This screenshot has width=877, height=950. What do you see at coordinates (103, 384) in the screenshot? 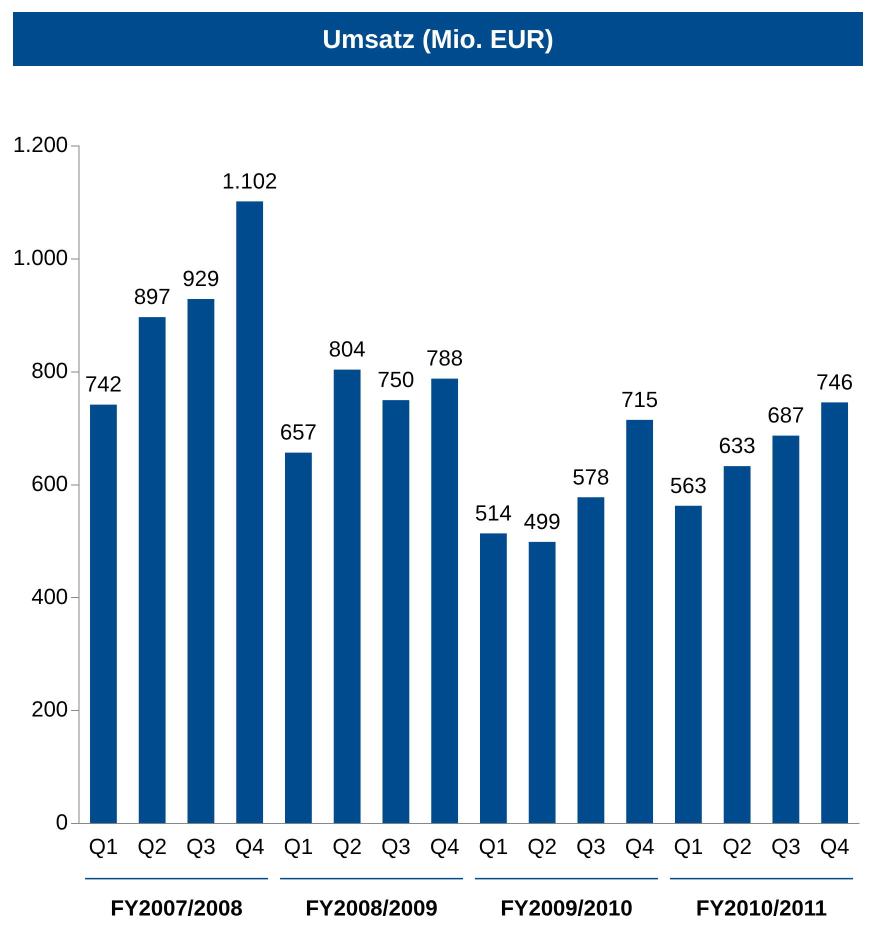
I see `data-label: 742` at bounding box center [103, 384].